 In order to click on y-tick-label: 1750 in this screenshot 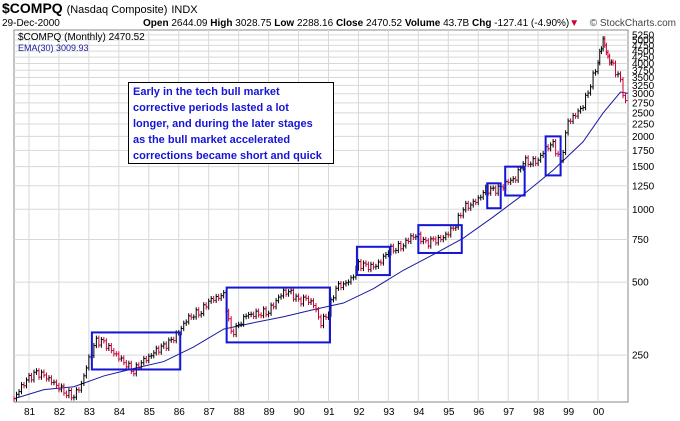, I will do `click(643, 151)`.